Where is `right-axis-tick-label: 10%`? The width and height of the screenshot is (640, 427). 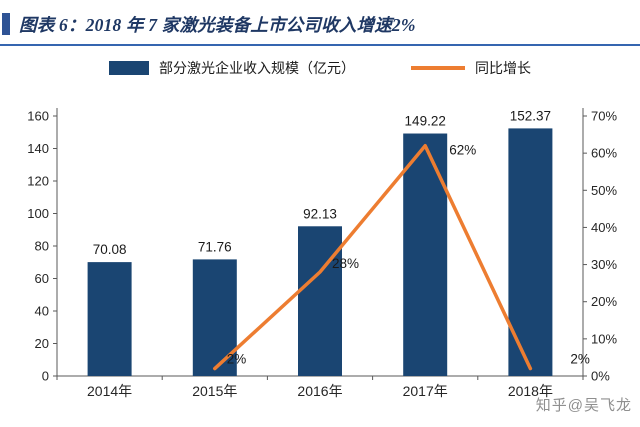
right-axis-tick-label: 10% is located at coordinates (604, 338).